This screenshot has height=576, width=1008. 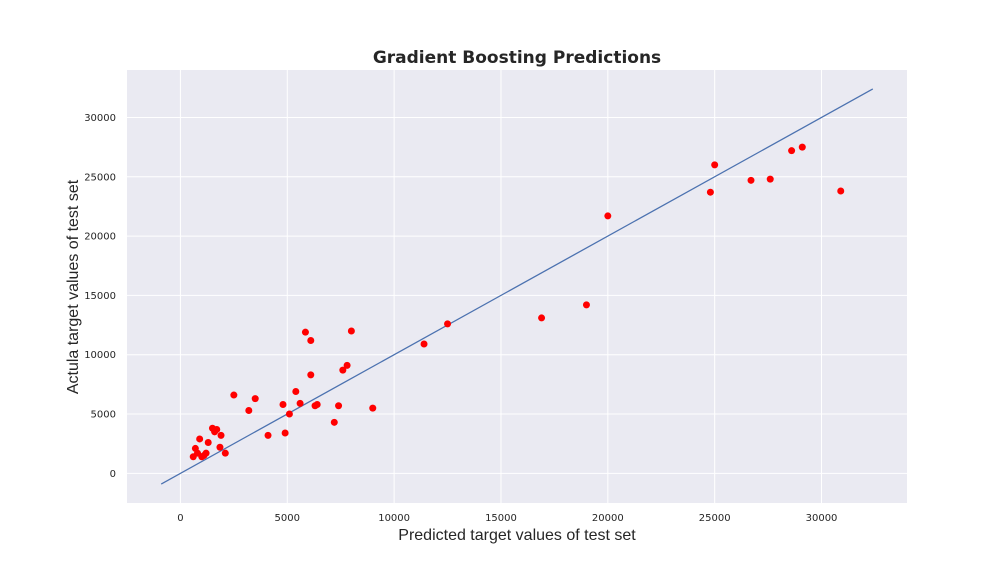 I want to click on x-tick-label: 20000, so click(x=608, y=518).